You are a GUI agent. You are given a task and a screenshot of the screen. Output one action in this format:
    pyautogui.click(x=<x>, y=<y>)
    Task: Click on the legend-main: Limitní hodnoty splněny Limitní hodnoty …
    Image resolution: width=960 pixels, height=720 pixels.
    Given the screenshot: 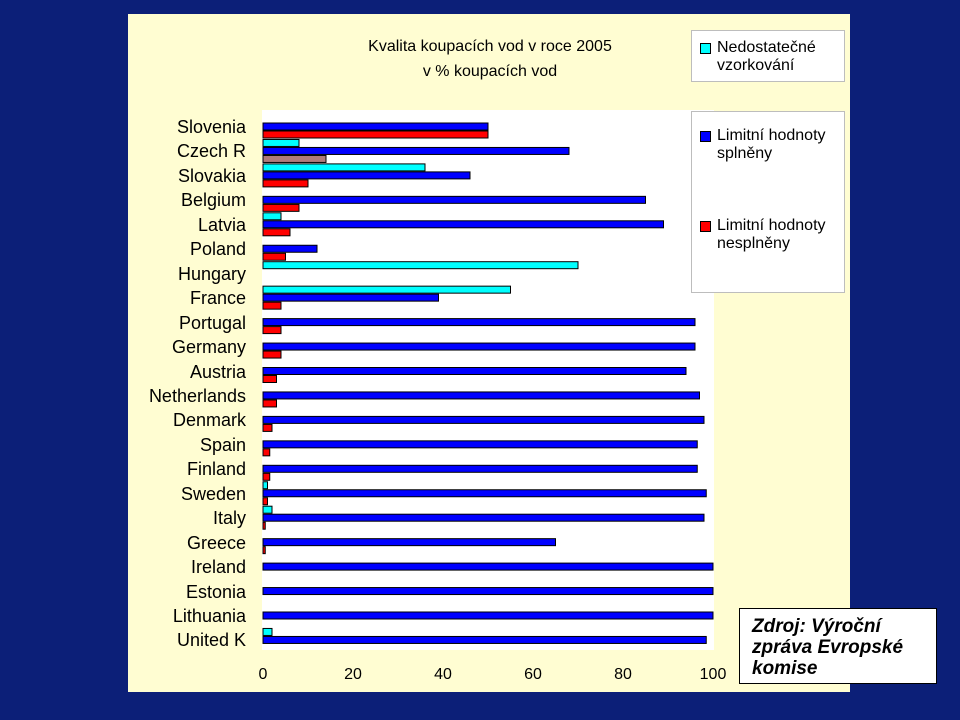 What is the action you would take?
    pyautogui.click(x=768, y=202)
    